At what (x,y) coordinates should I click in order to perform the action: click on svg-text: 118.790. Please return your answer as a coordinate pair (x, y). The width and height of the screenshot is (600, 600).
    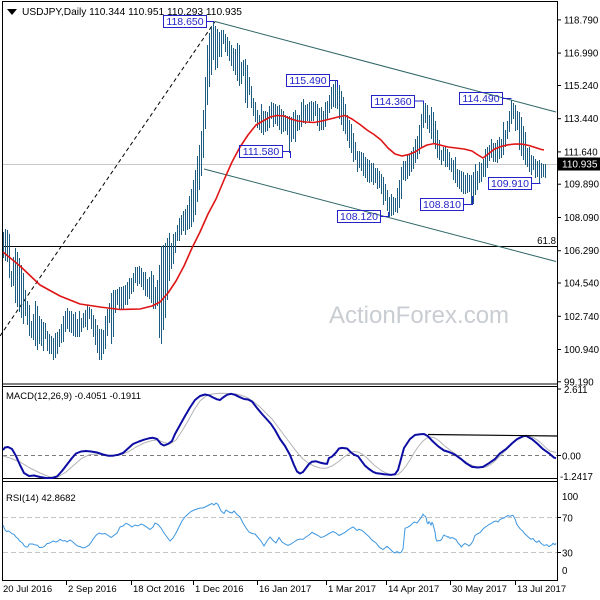
    Looking at the image, I should click on (581, 20).